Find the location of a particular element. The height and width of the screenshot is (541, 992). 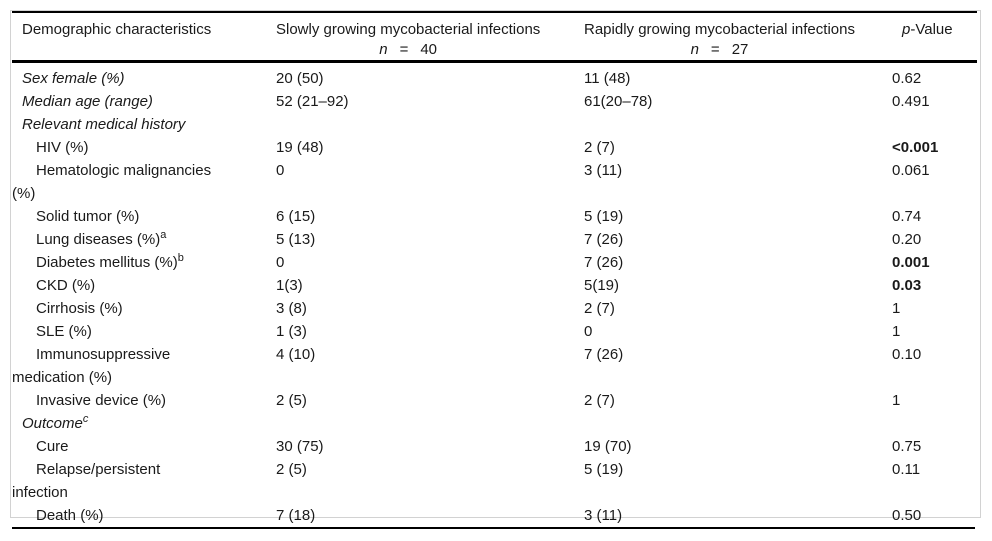

table-row: Diabetes mellitus (%)b 0 7 (26) 0.001 is located at coordinates (494, 262).